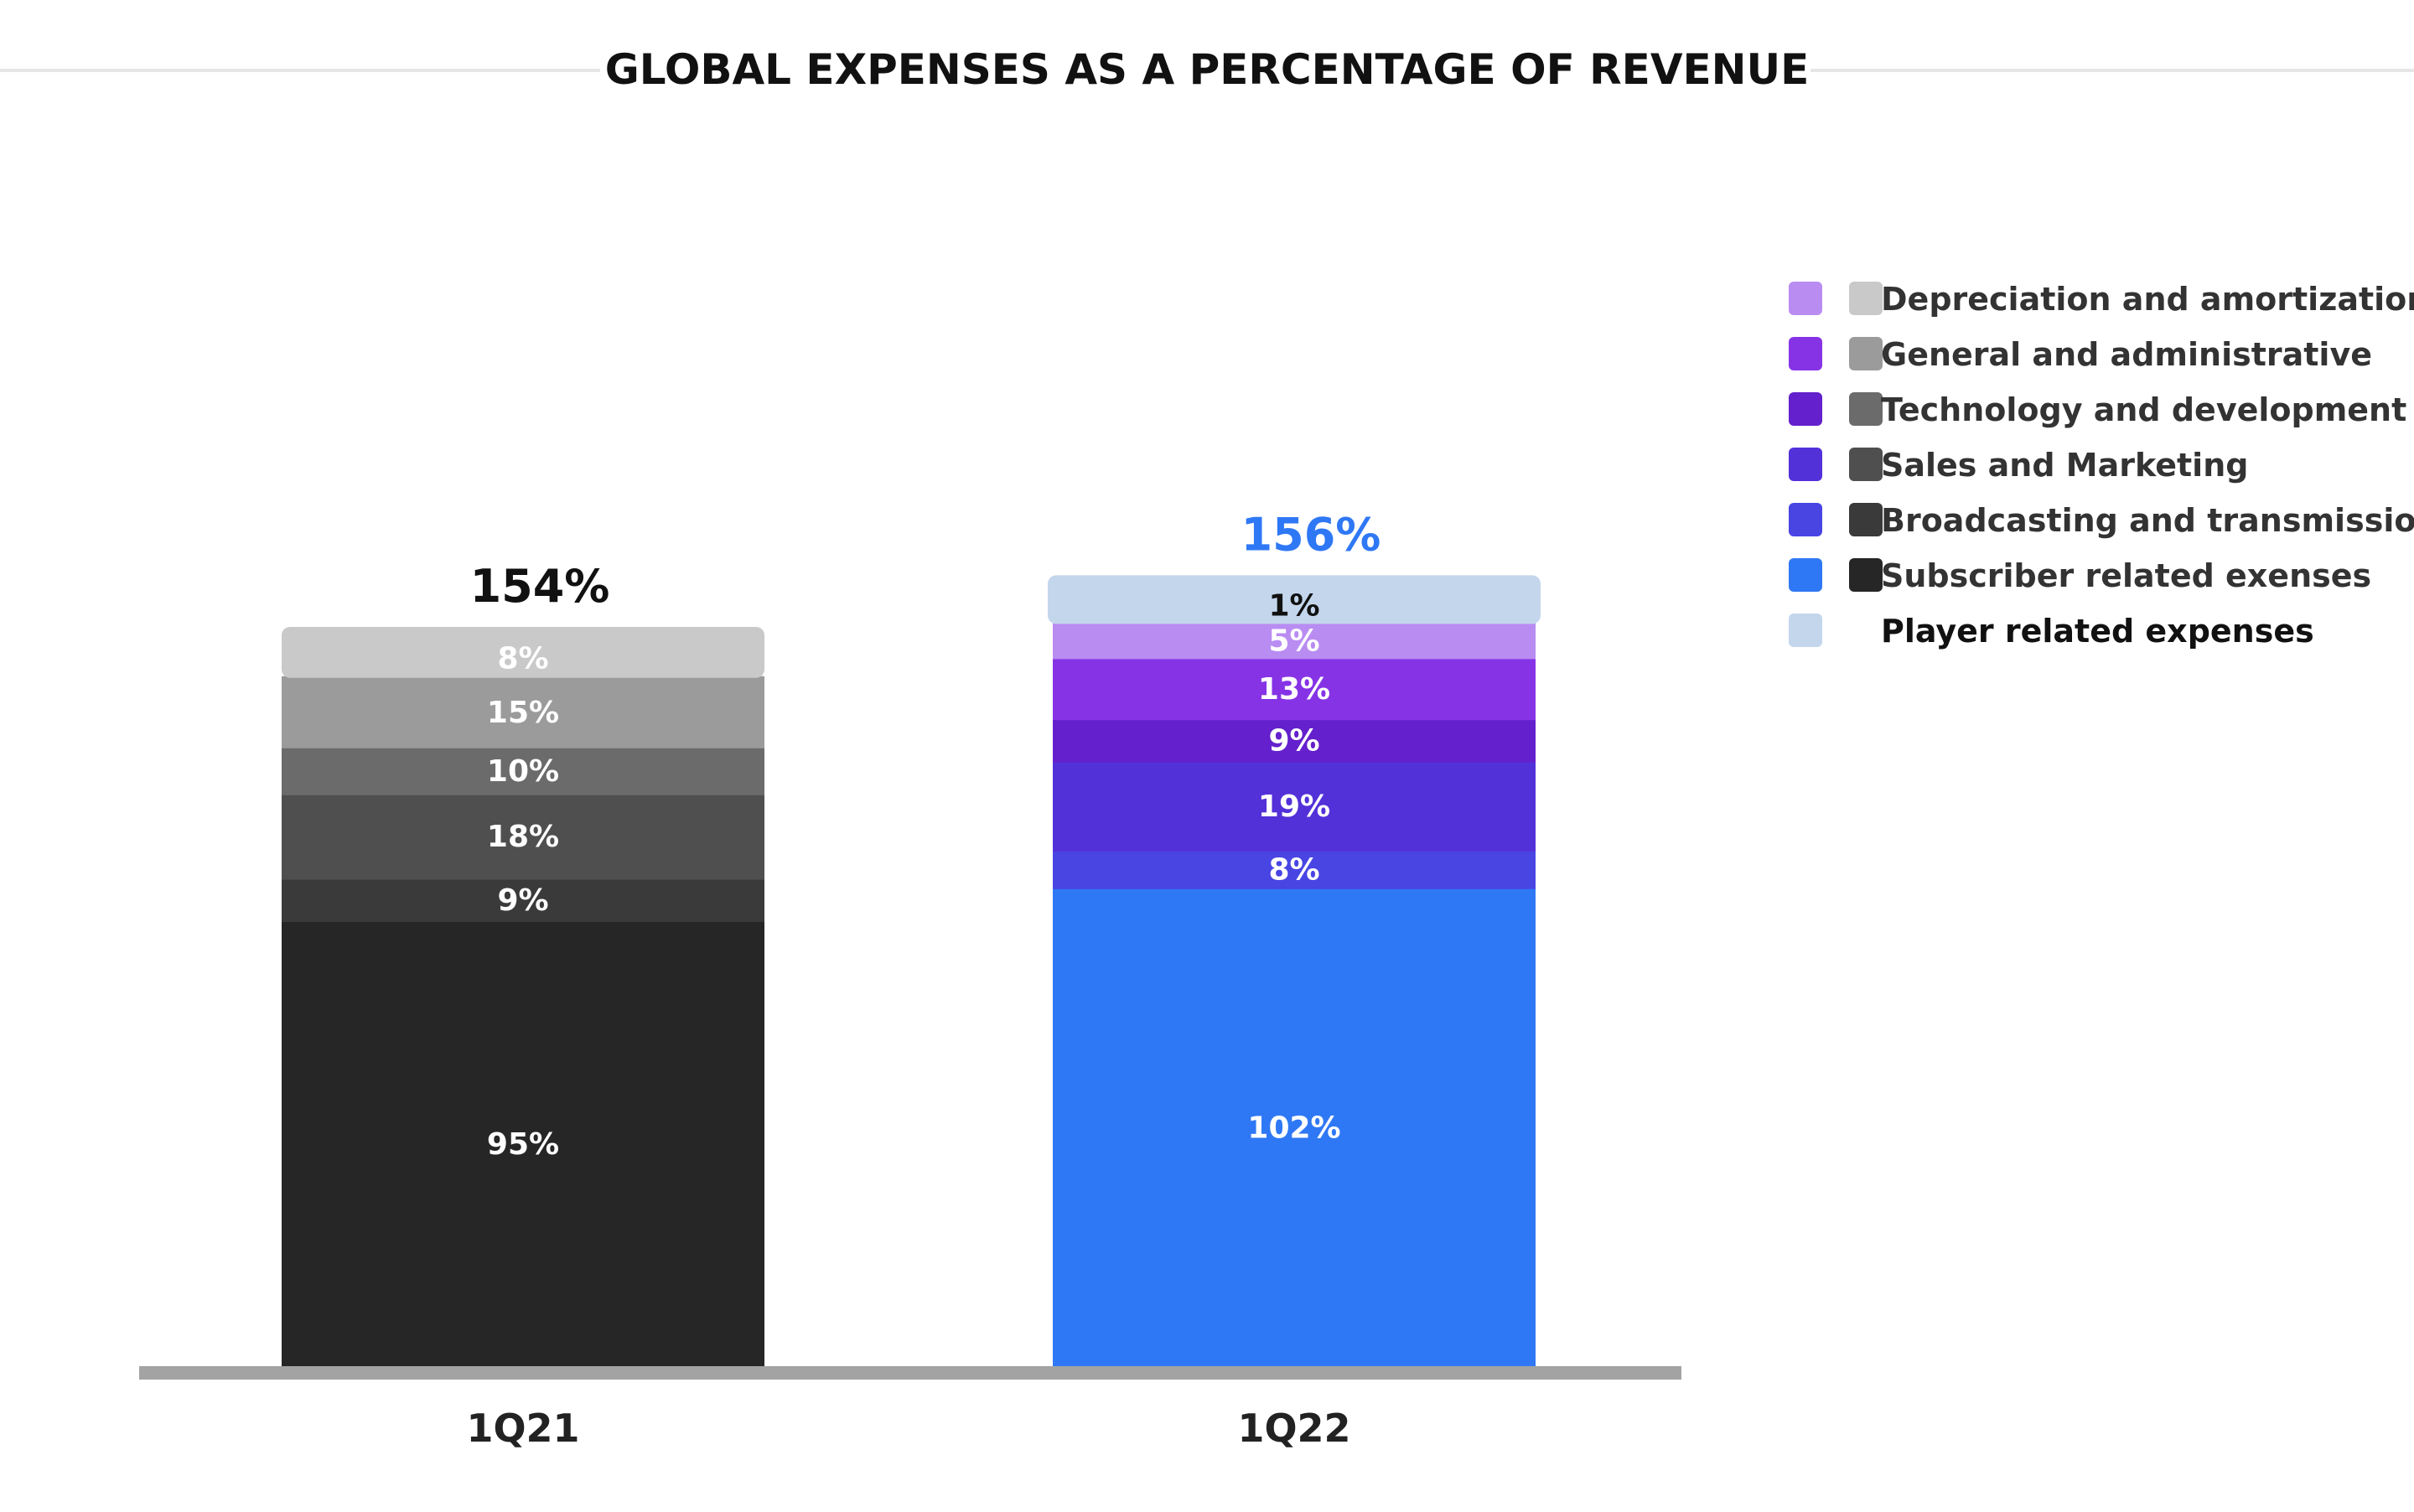 Image resolution: width=2414 pixels, height=1512 pixels. I want to click on x-tick-labels-layer: 1Q21 1Q22, so click(908, 1428).